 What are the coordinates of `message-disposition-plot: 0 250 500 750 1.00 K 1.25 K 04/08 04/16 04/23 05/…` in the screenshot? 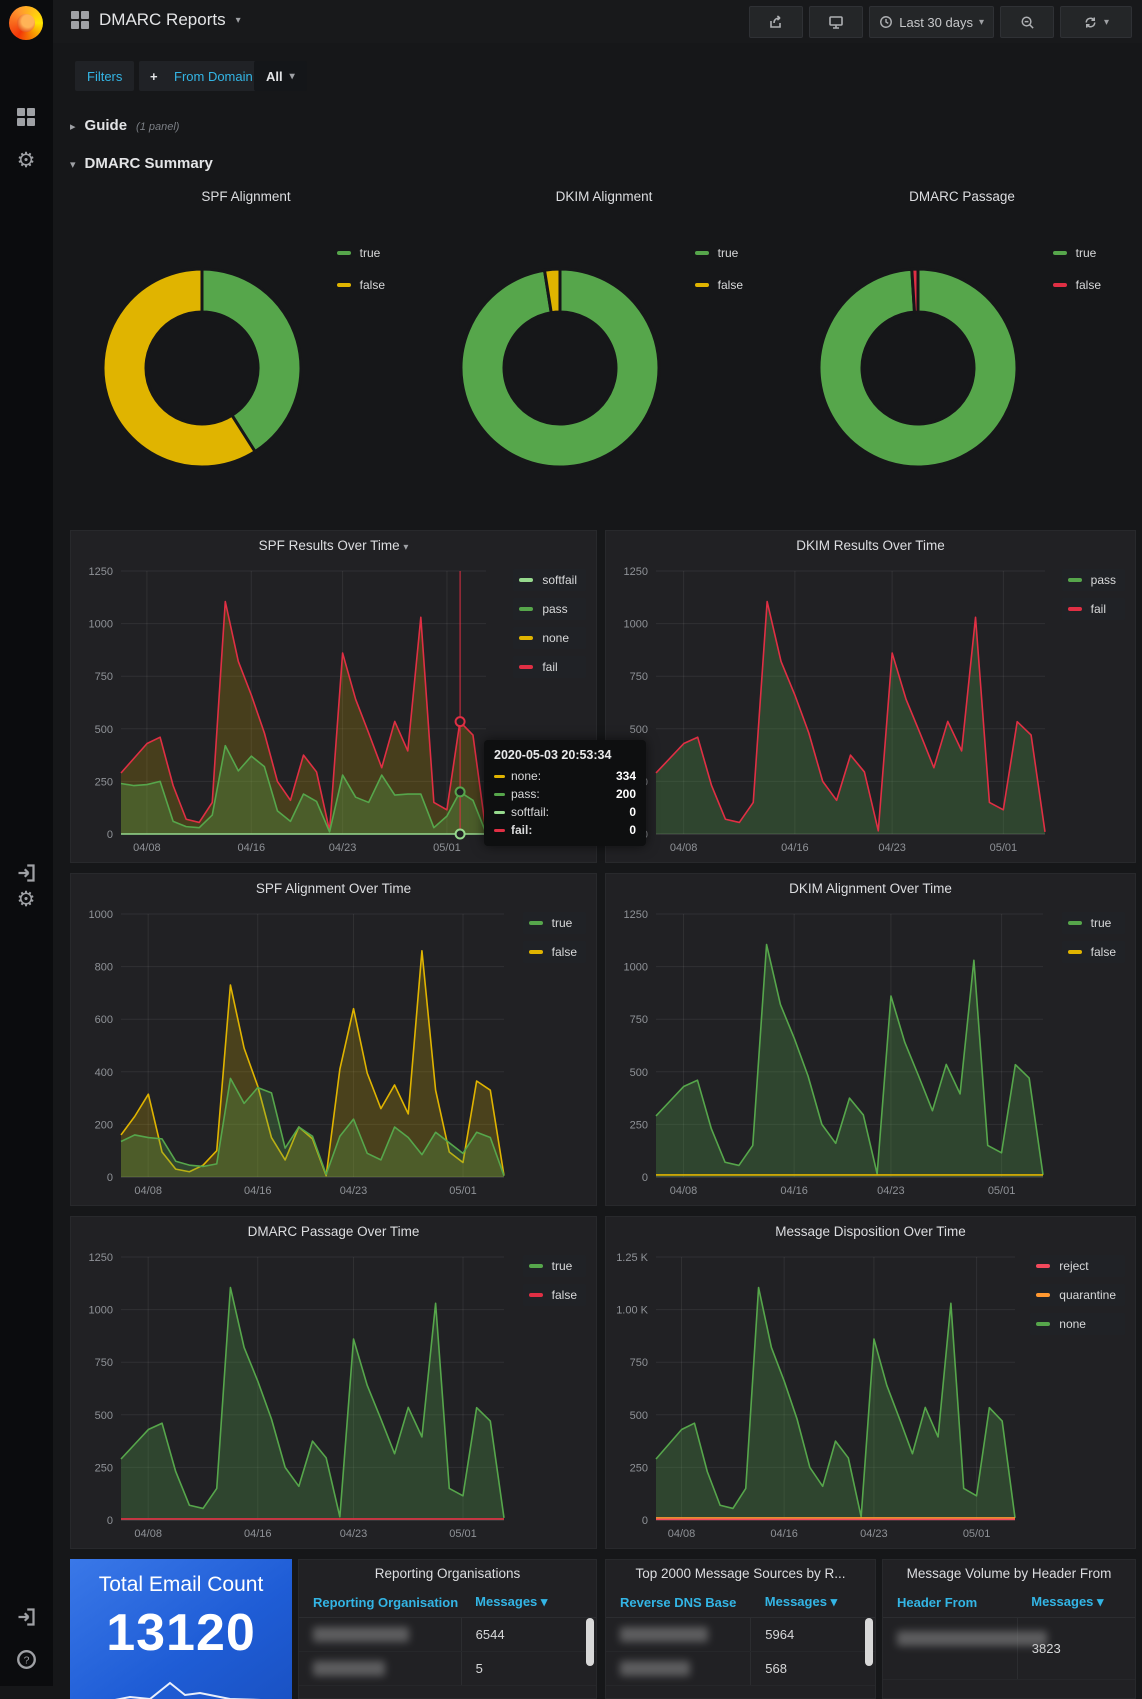 It's located at (815, 1395).